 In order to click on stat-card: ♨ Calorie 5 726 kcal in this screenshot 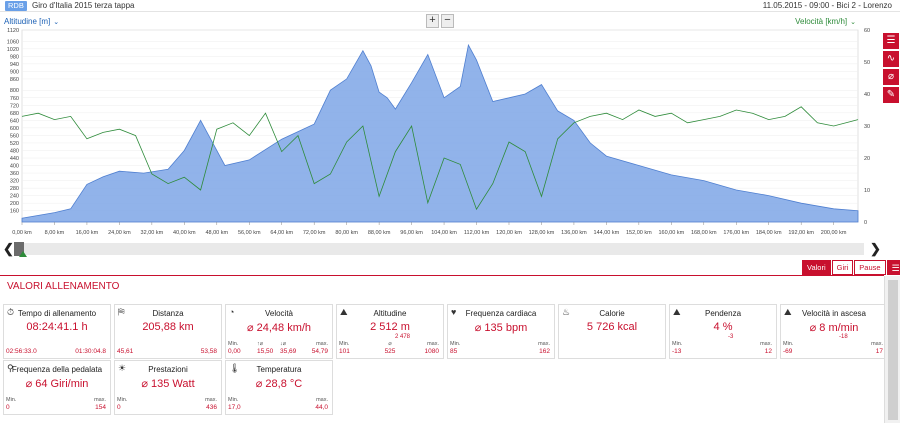, I will do `click(612, 331)`.